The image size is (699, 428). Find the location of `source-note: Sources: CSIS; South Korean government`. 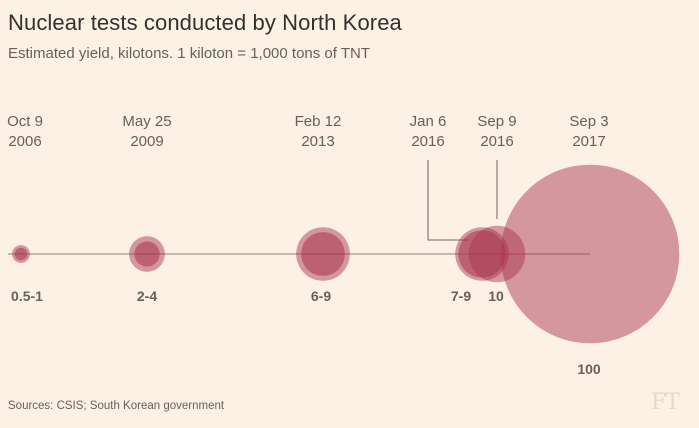

source-note: Sources: CSIS; South Korean government is located at coordinates (116, 406).